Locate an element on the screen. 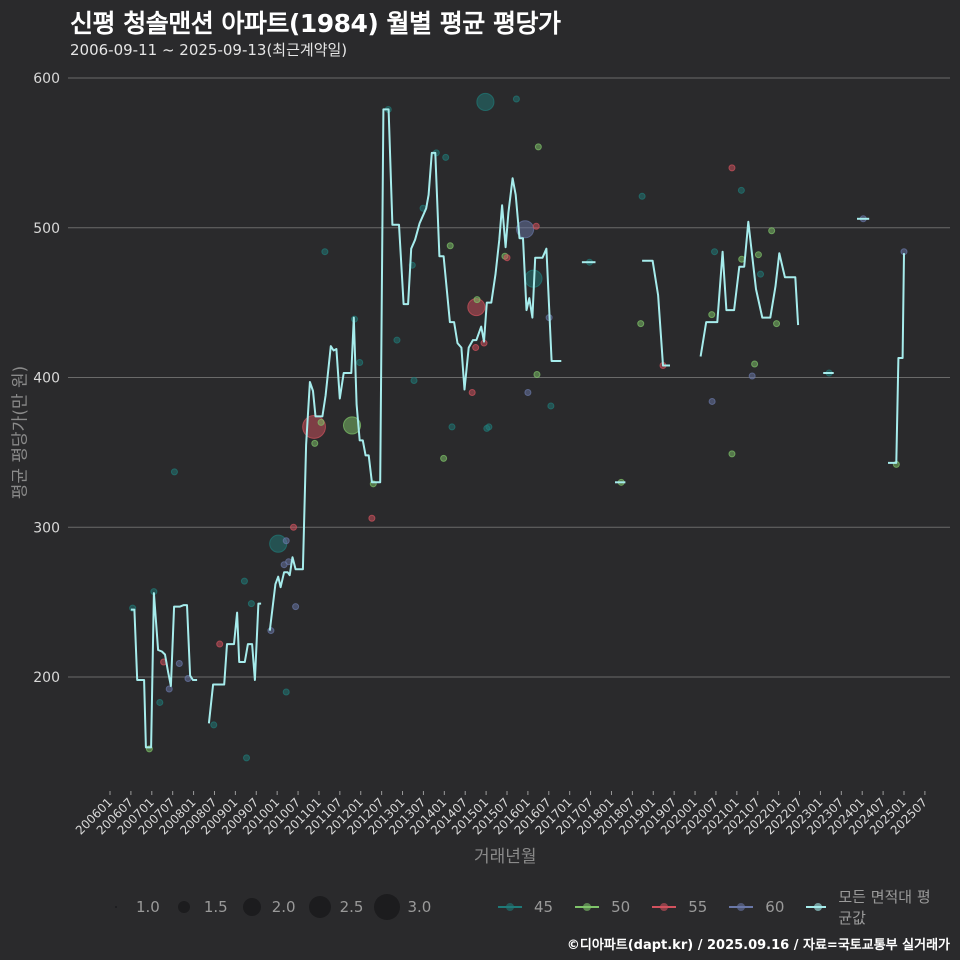  y-tick-label: 500 is located at coordinates (46, 229).